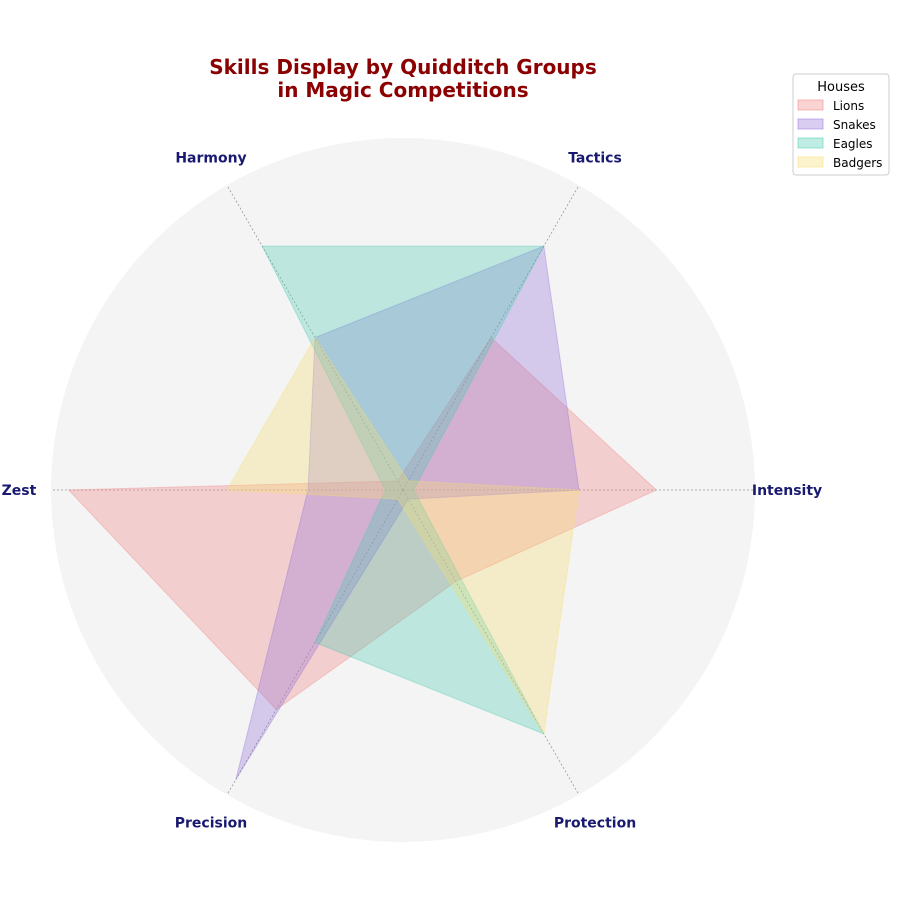  I want to click on axis-label-intensity: Intensity, so click(787, 491).